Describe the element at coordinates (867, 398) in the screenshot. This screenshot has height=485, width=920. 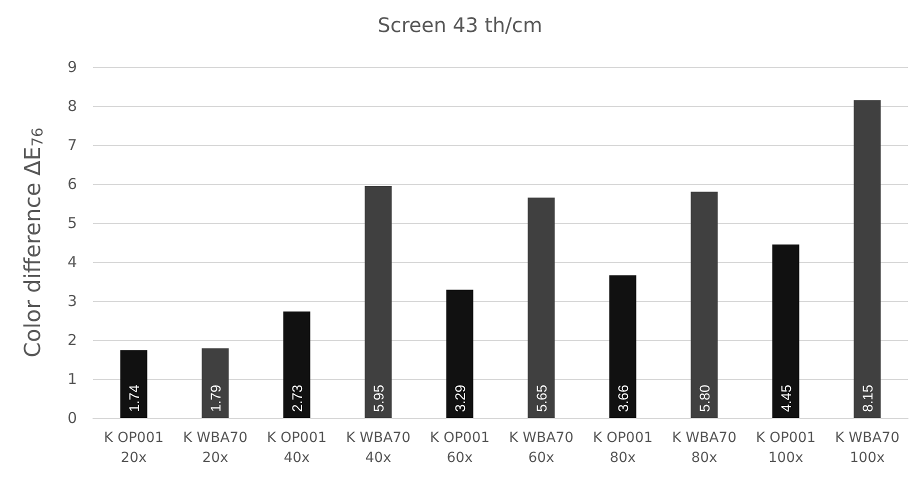
I see `data-label: 8.15` at that location.